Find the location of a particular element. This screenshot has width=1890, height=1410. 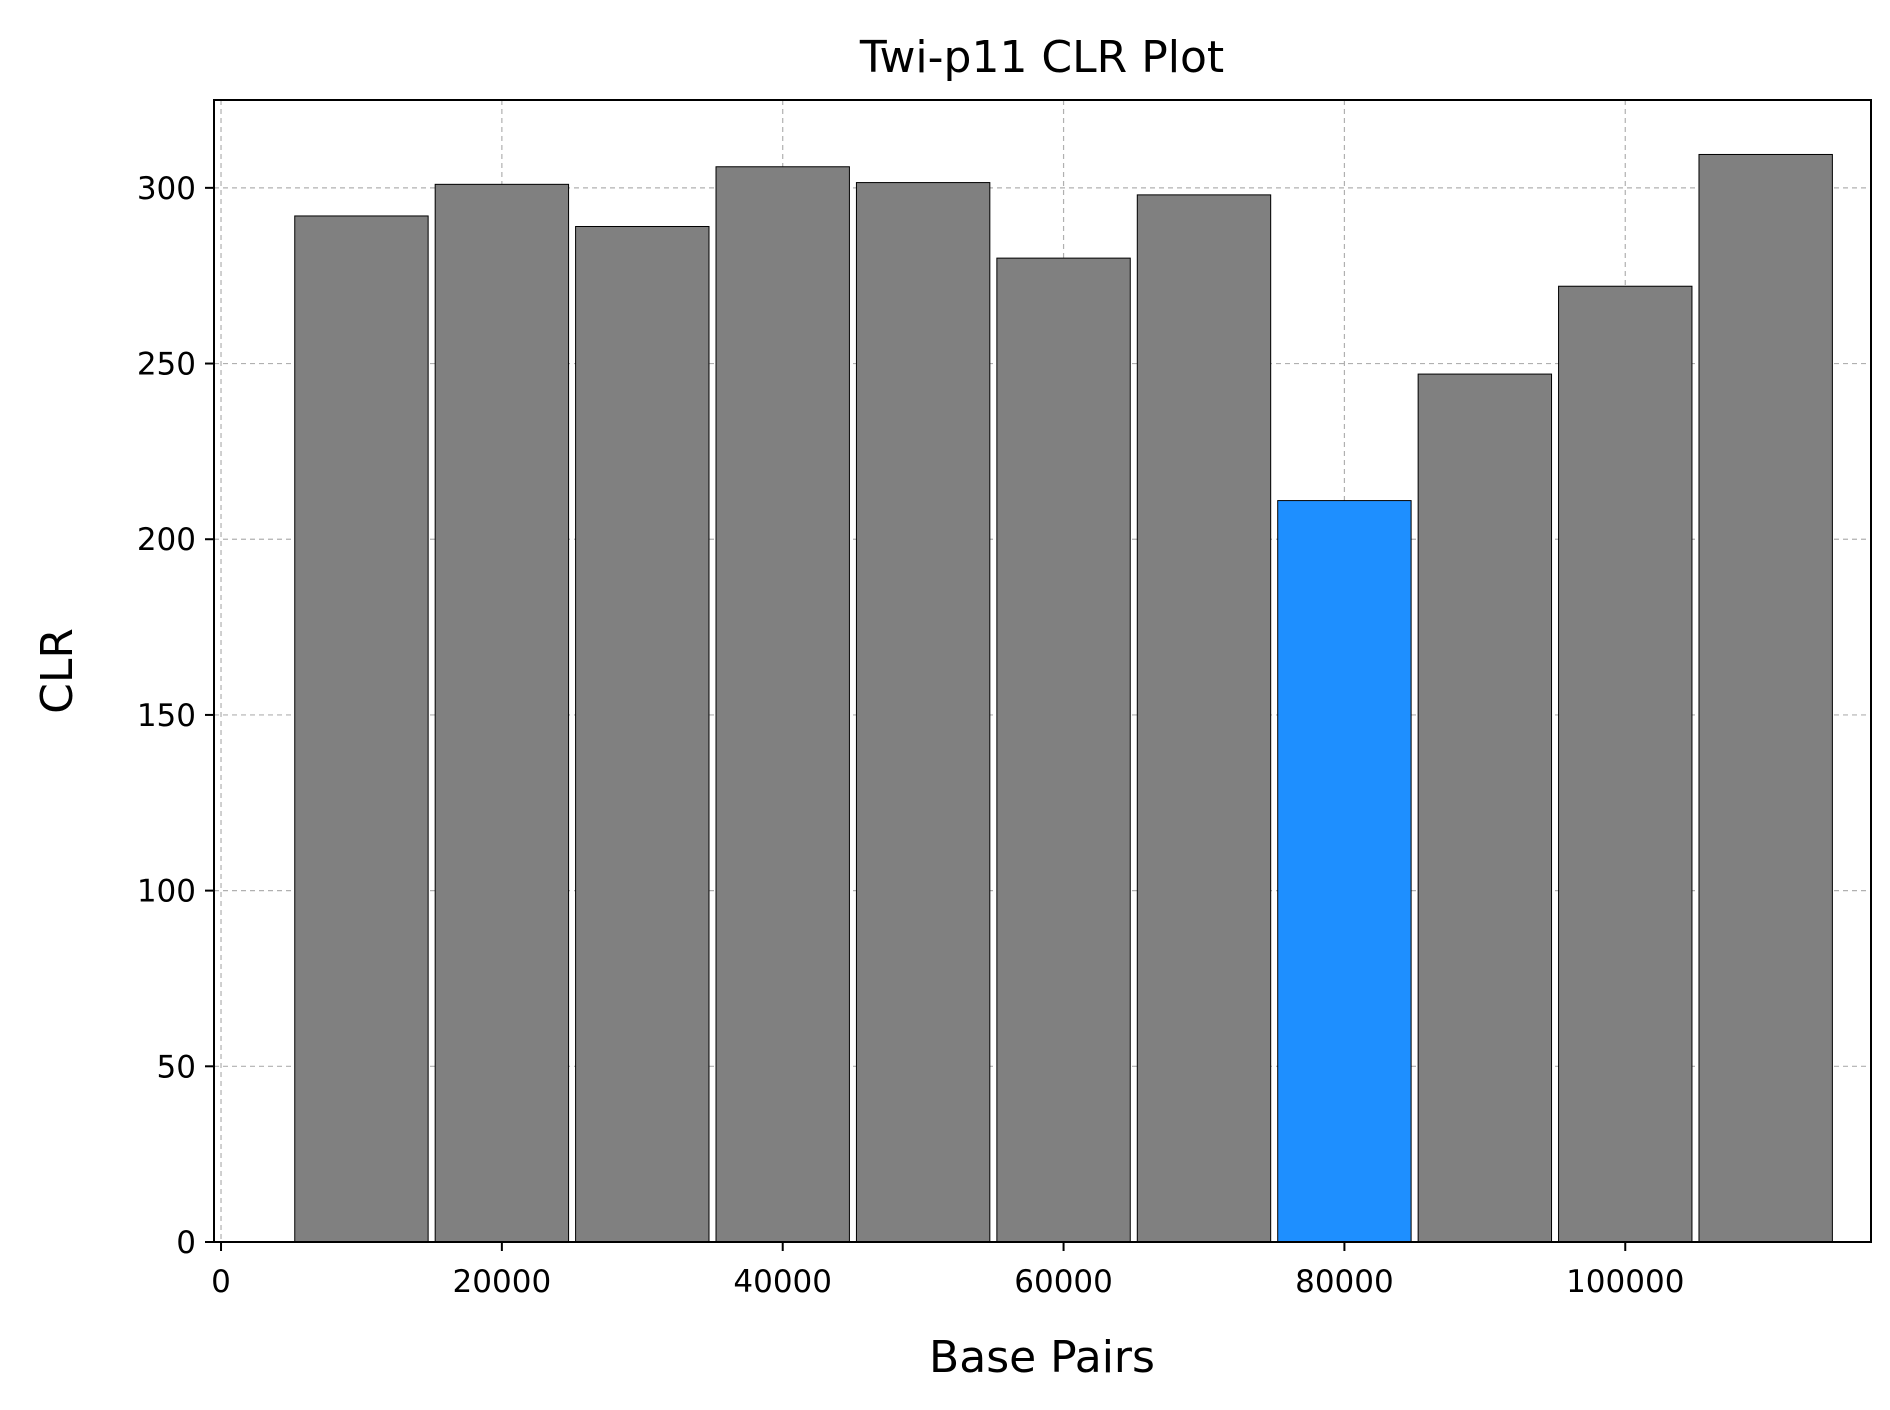

y-tick-label: 0 is located at coordinates (186, 1243).